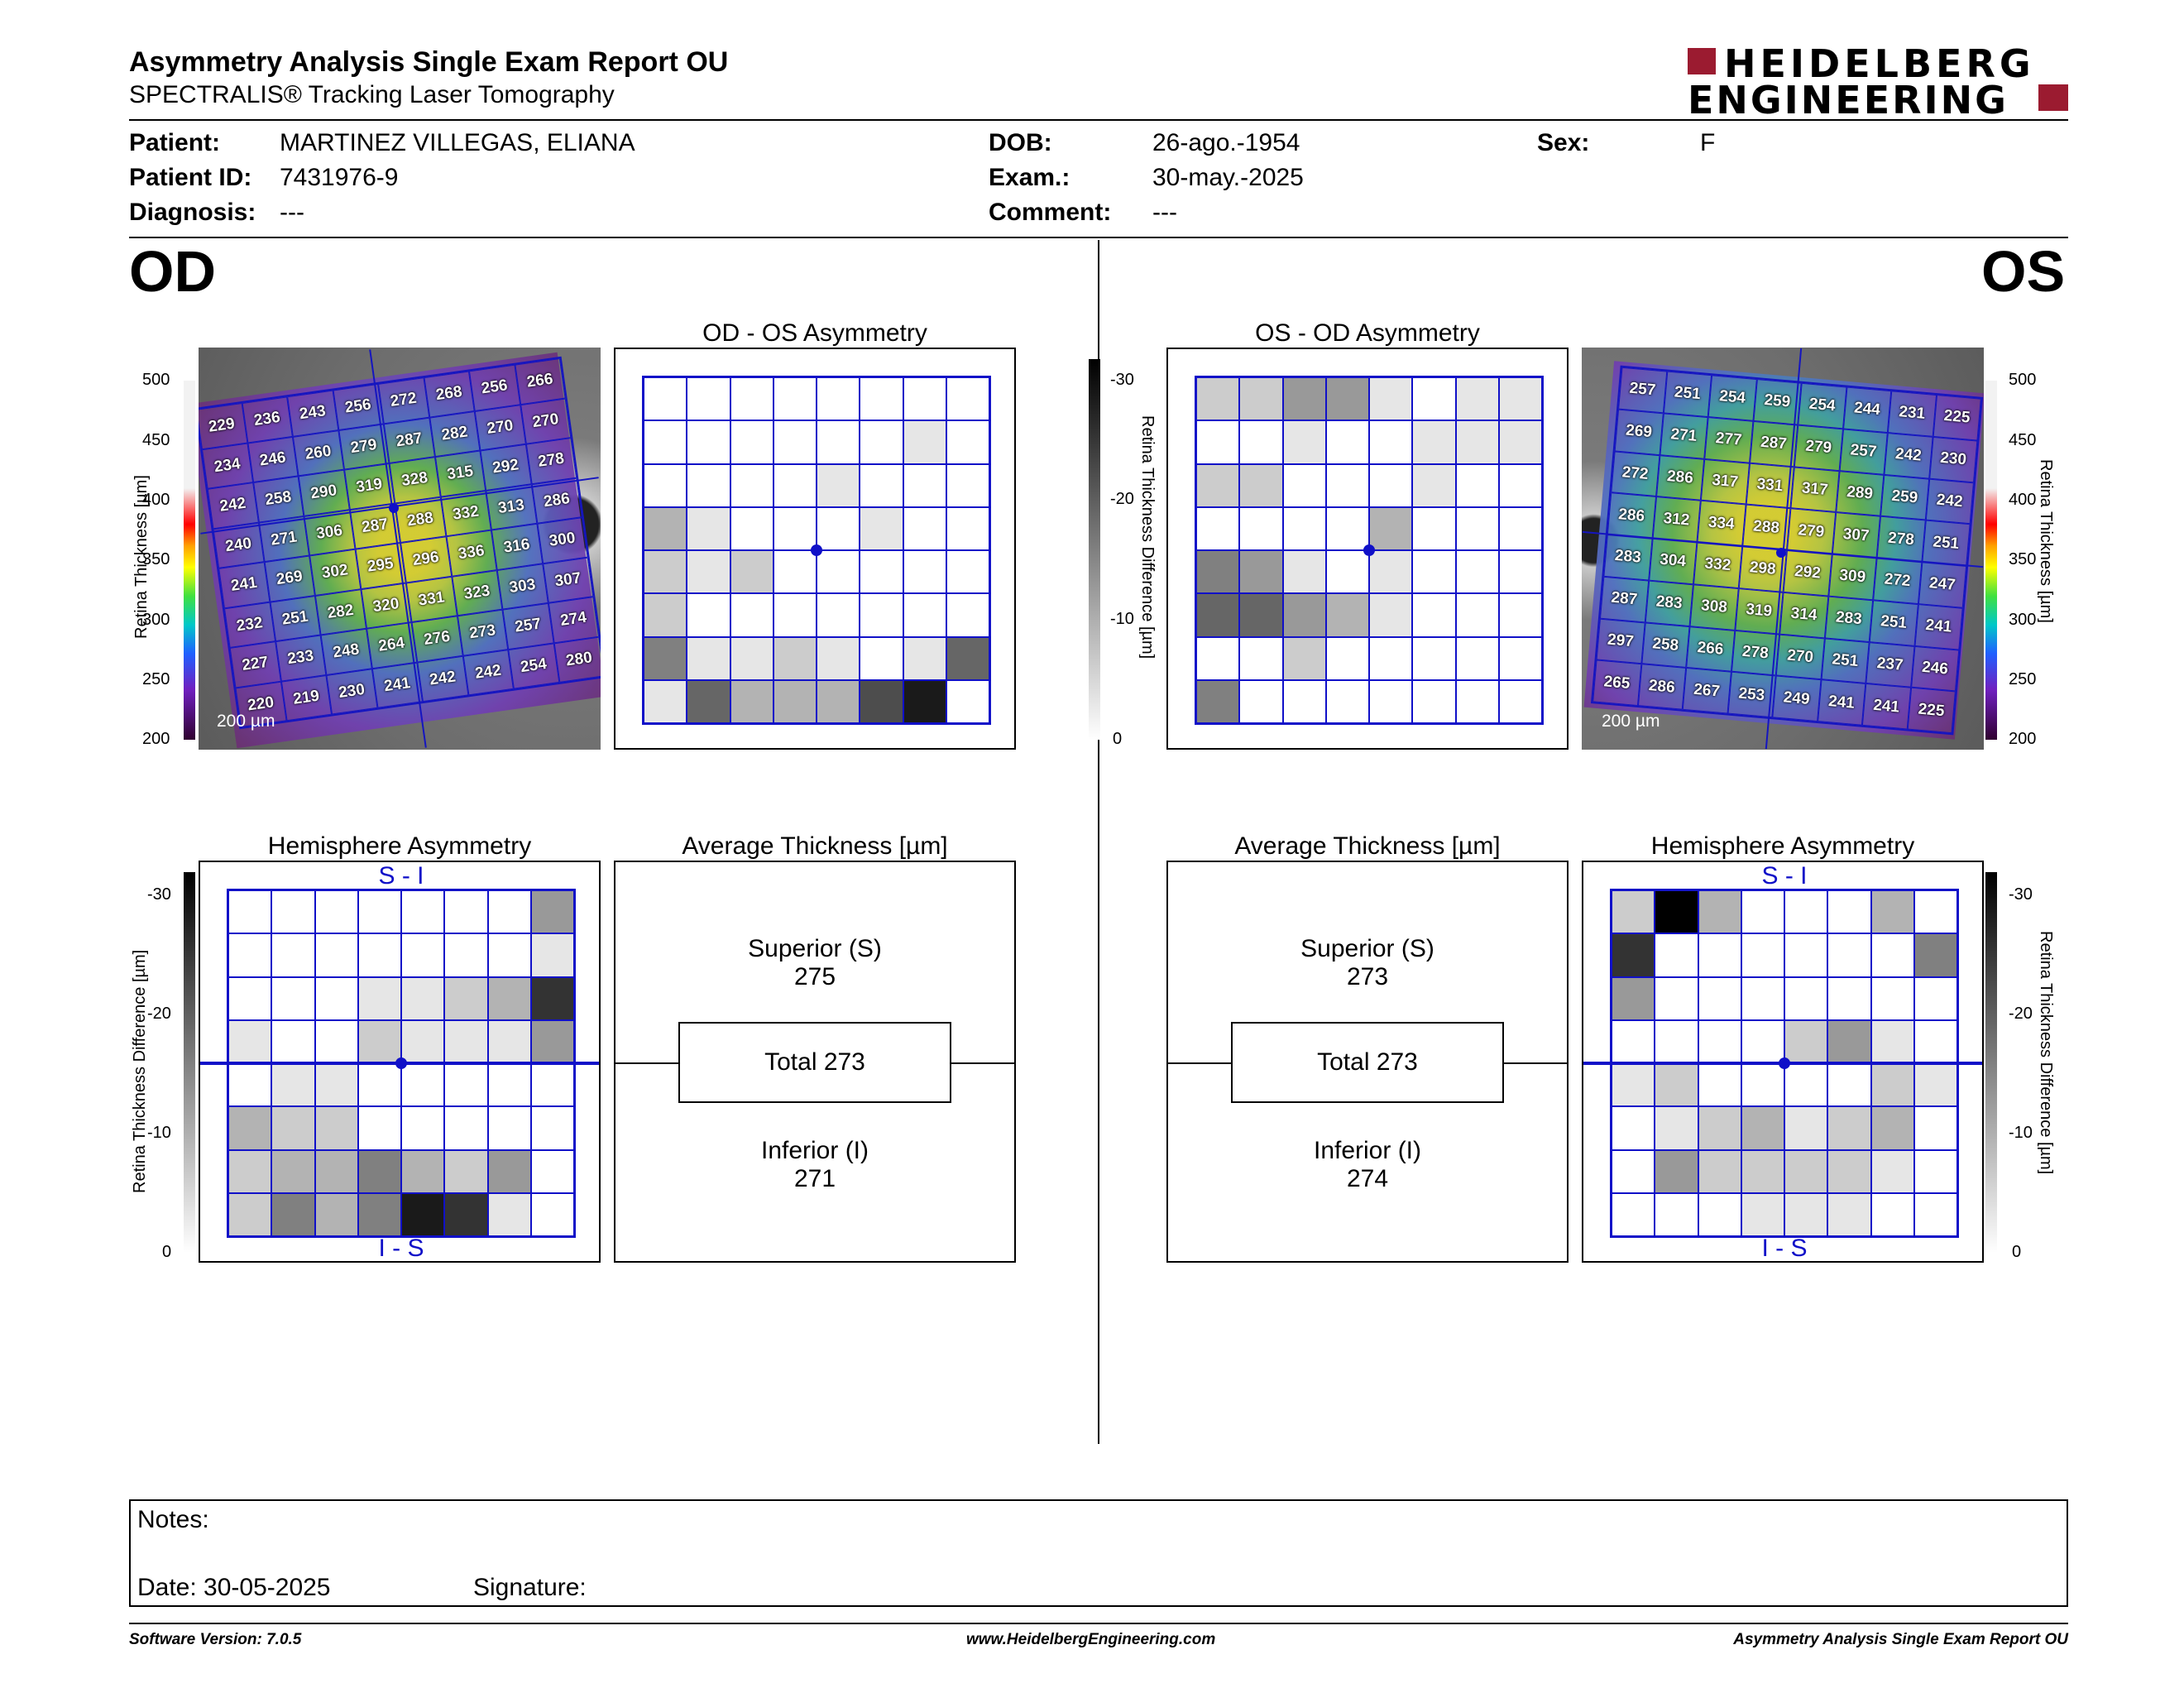 Image resolution: width=2184 pixels, height=1688 pixels. Describe the element at coordinates (1848, 100) in the screenshot. I see `logo-line2: ENGINEERING` at that location.